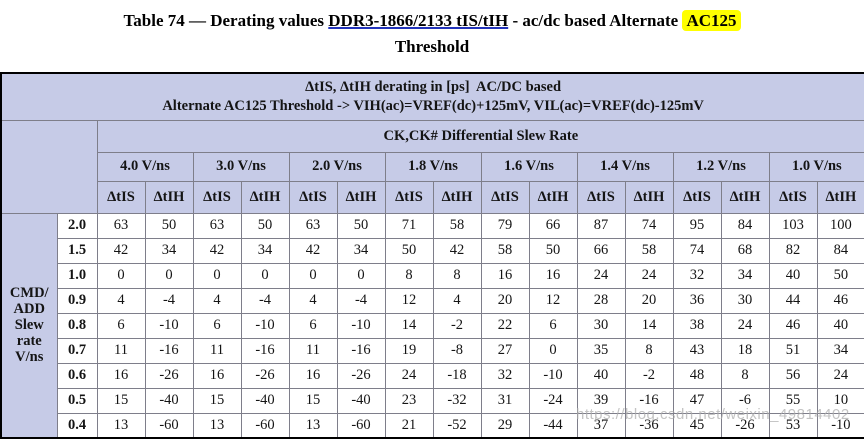  What do you see at coordinates (432, 46) in the screenshot?
I see `table-title-line2: Threshold` at bounding box center [432, 46].